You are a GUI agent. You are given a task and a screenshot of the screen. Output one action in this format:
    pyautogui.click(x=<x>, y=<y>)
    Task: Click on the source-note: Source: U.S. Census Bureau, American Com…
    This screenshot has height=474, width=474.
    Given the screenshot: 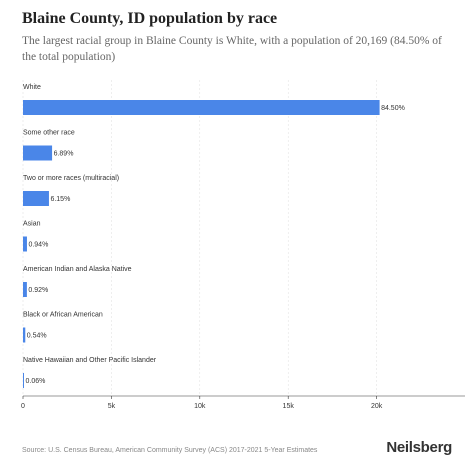 What is the action you would take?
    pyautogui.click(x=170, y=450)
    